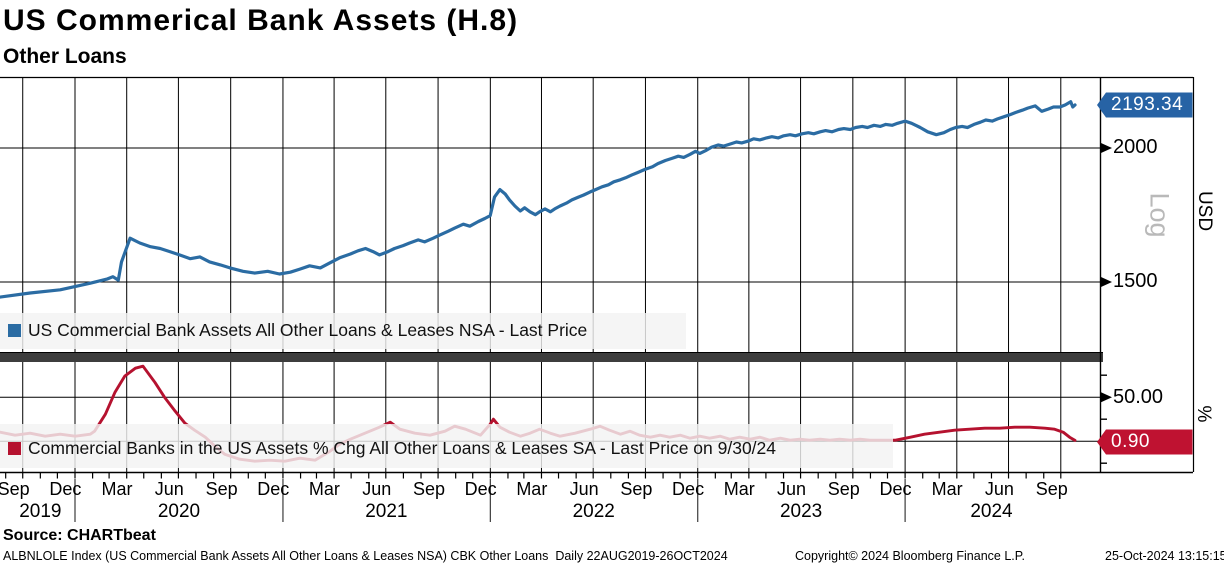 This screenshot has width=1224, height=566. Describe the element at coordinates (65, 56) in the screenshot. I see `page-subtitle: Other Loans` at that location.